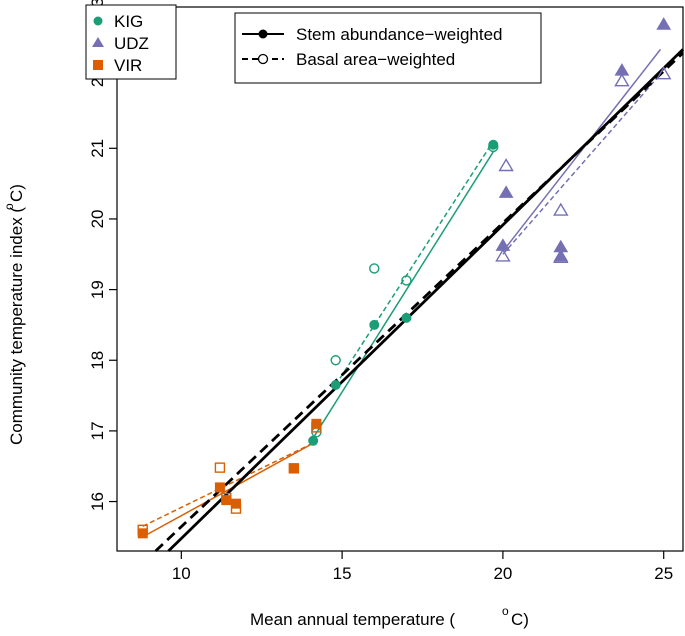 The width and height of the screenshot is (685, 636). What do you see at coordinates (582, 164) in the screenshot?
I see `fit-line-udz-basal` at bounding box center [582, 164].